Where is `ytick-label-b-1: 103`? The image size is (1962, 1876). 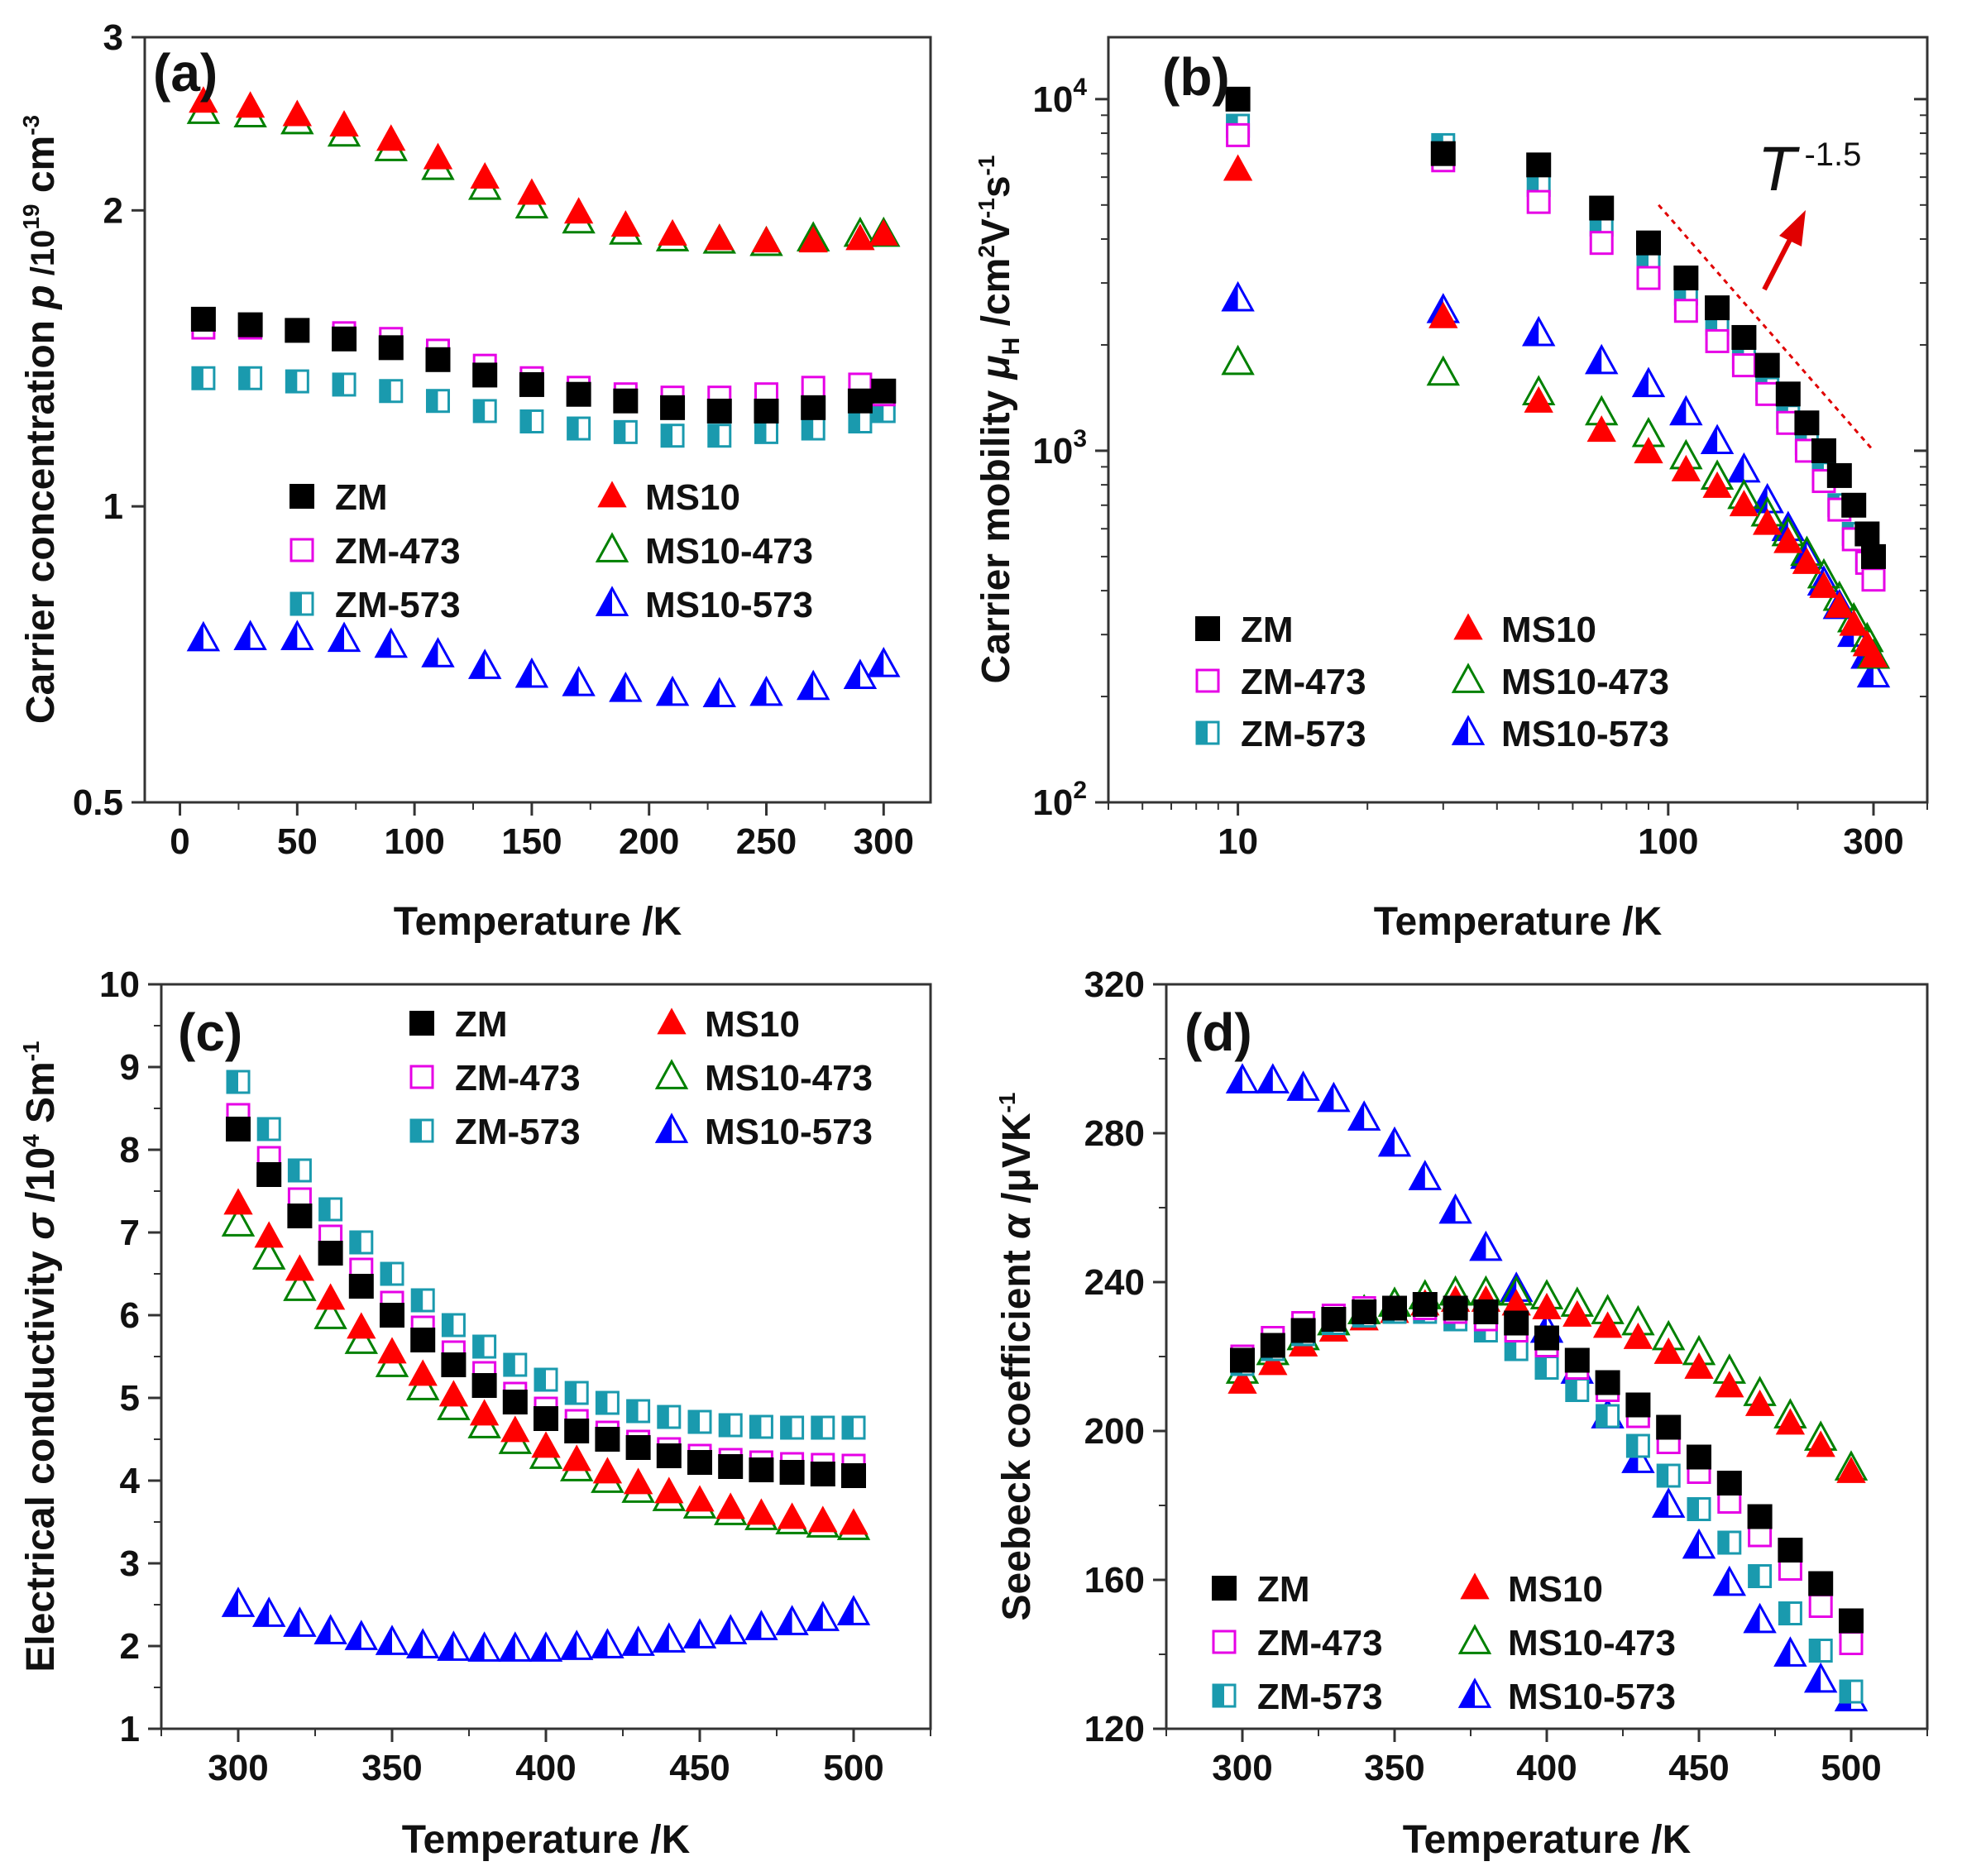
ytick-label-b-1: 103 is located at coordinates (1059, 448).